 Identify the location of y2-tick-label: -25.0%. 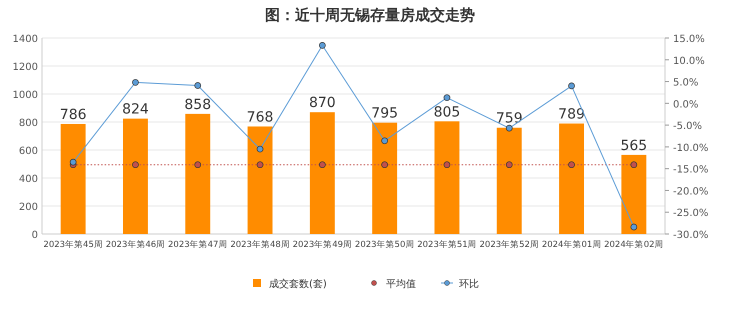
(690, 214).